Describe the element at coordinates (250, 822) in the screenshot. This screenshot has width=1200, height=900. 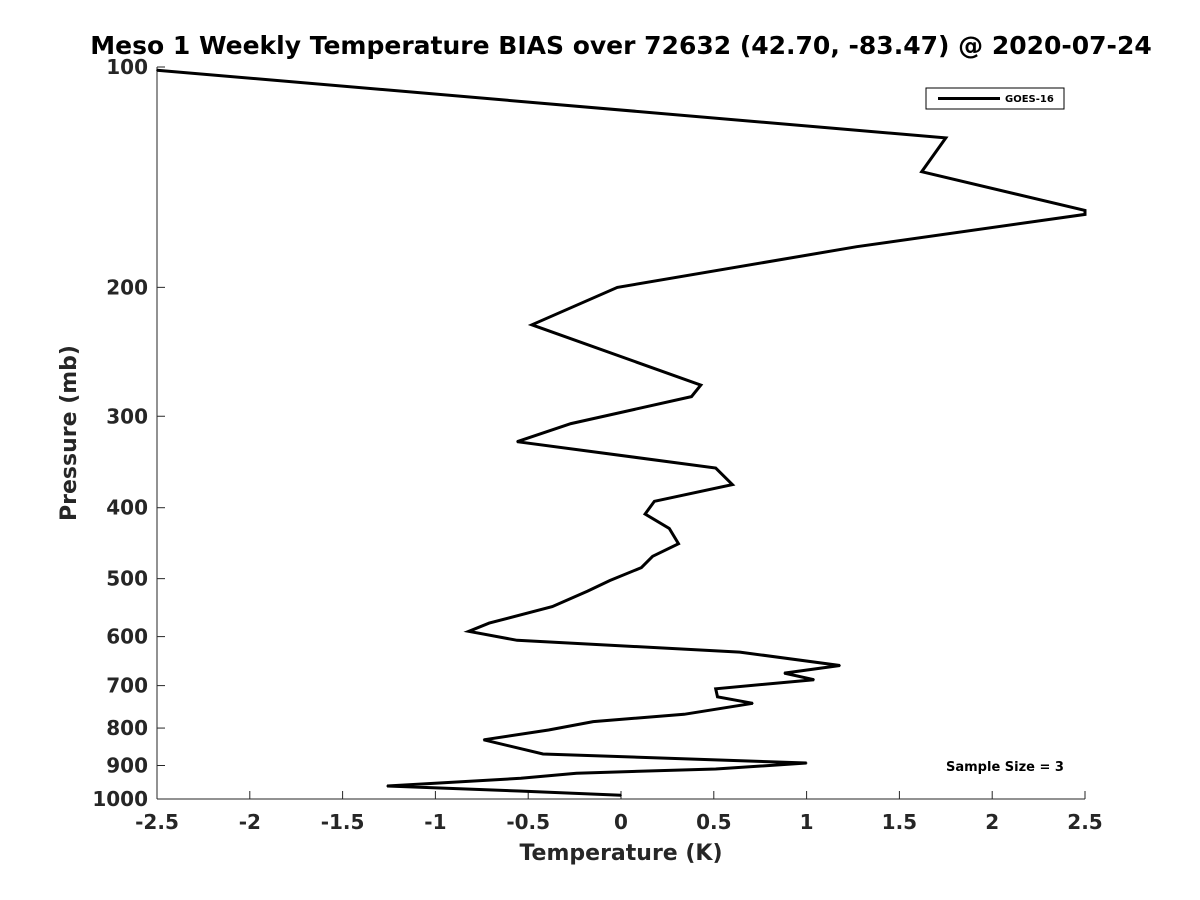
I see `x-tick-label: -2` at that location.